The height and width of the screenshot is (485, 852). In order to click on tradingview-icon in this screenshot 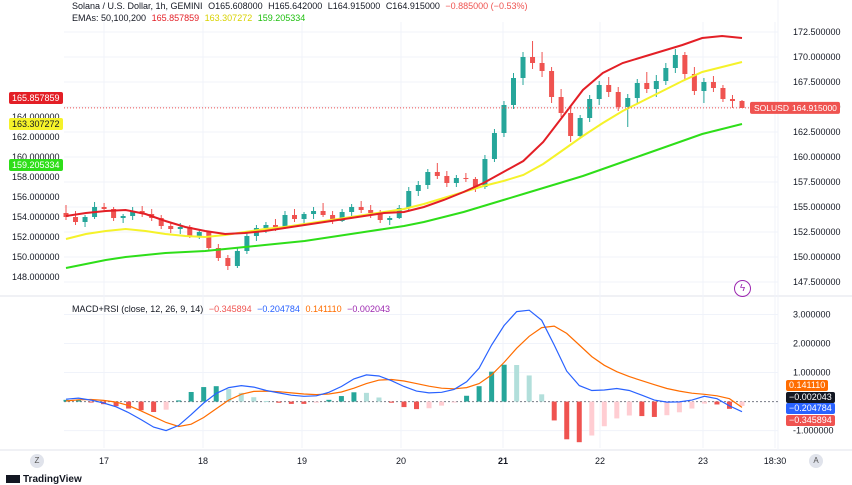, I will do `click(13, 479)`.